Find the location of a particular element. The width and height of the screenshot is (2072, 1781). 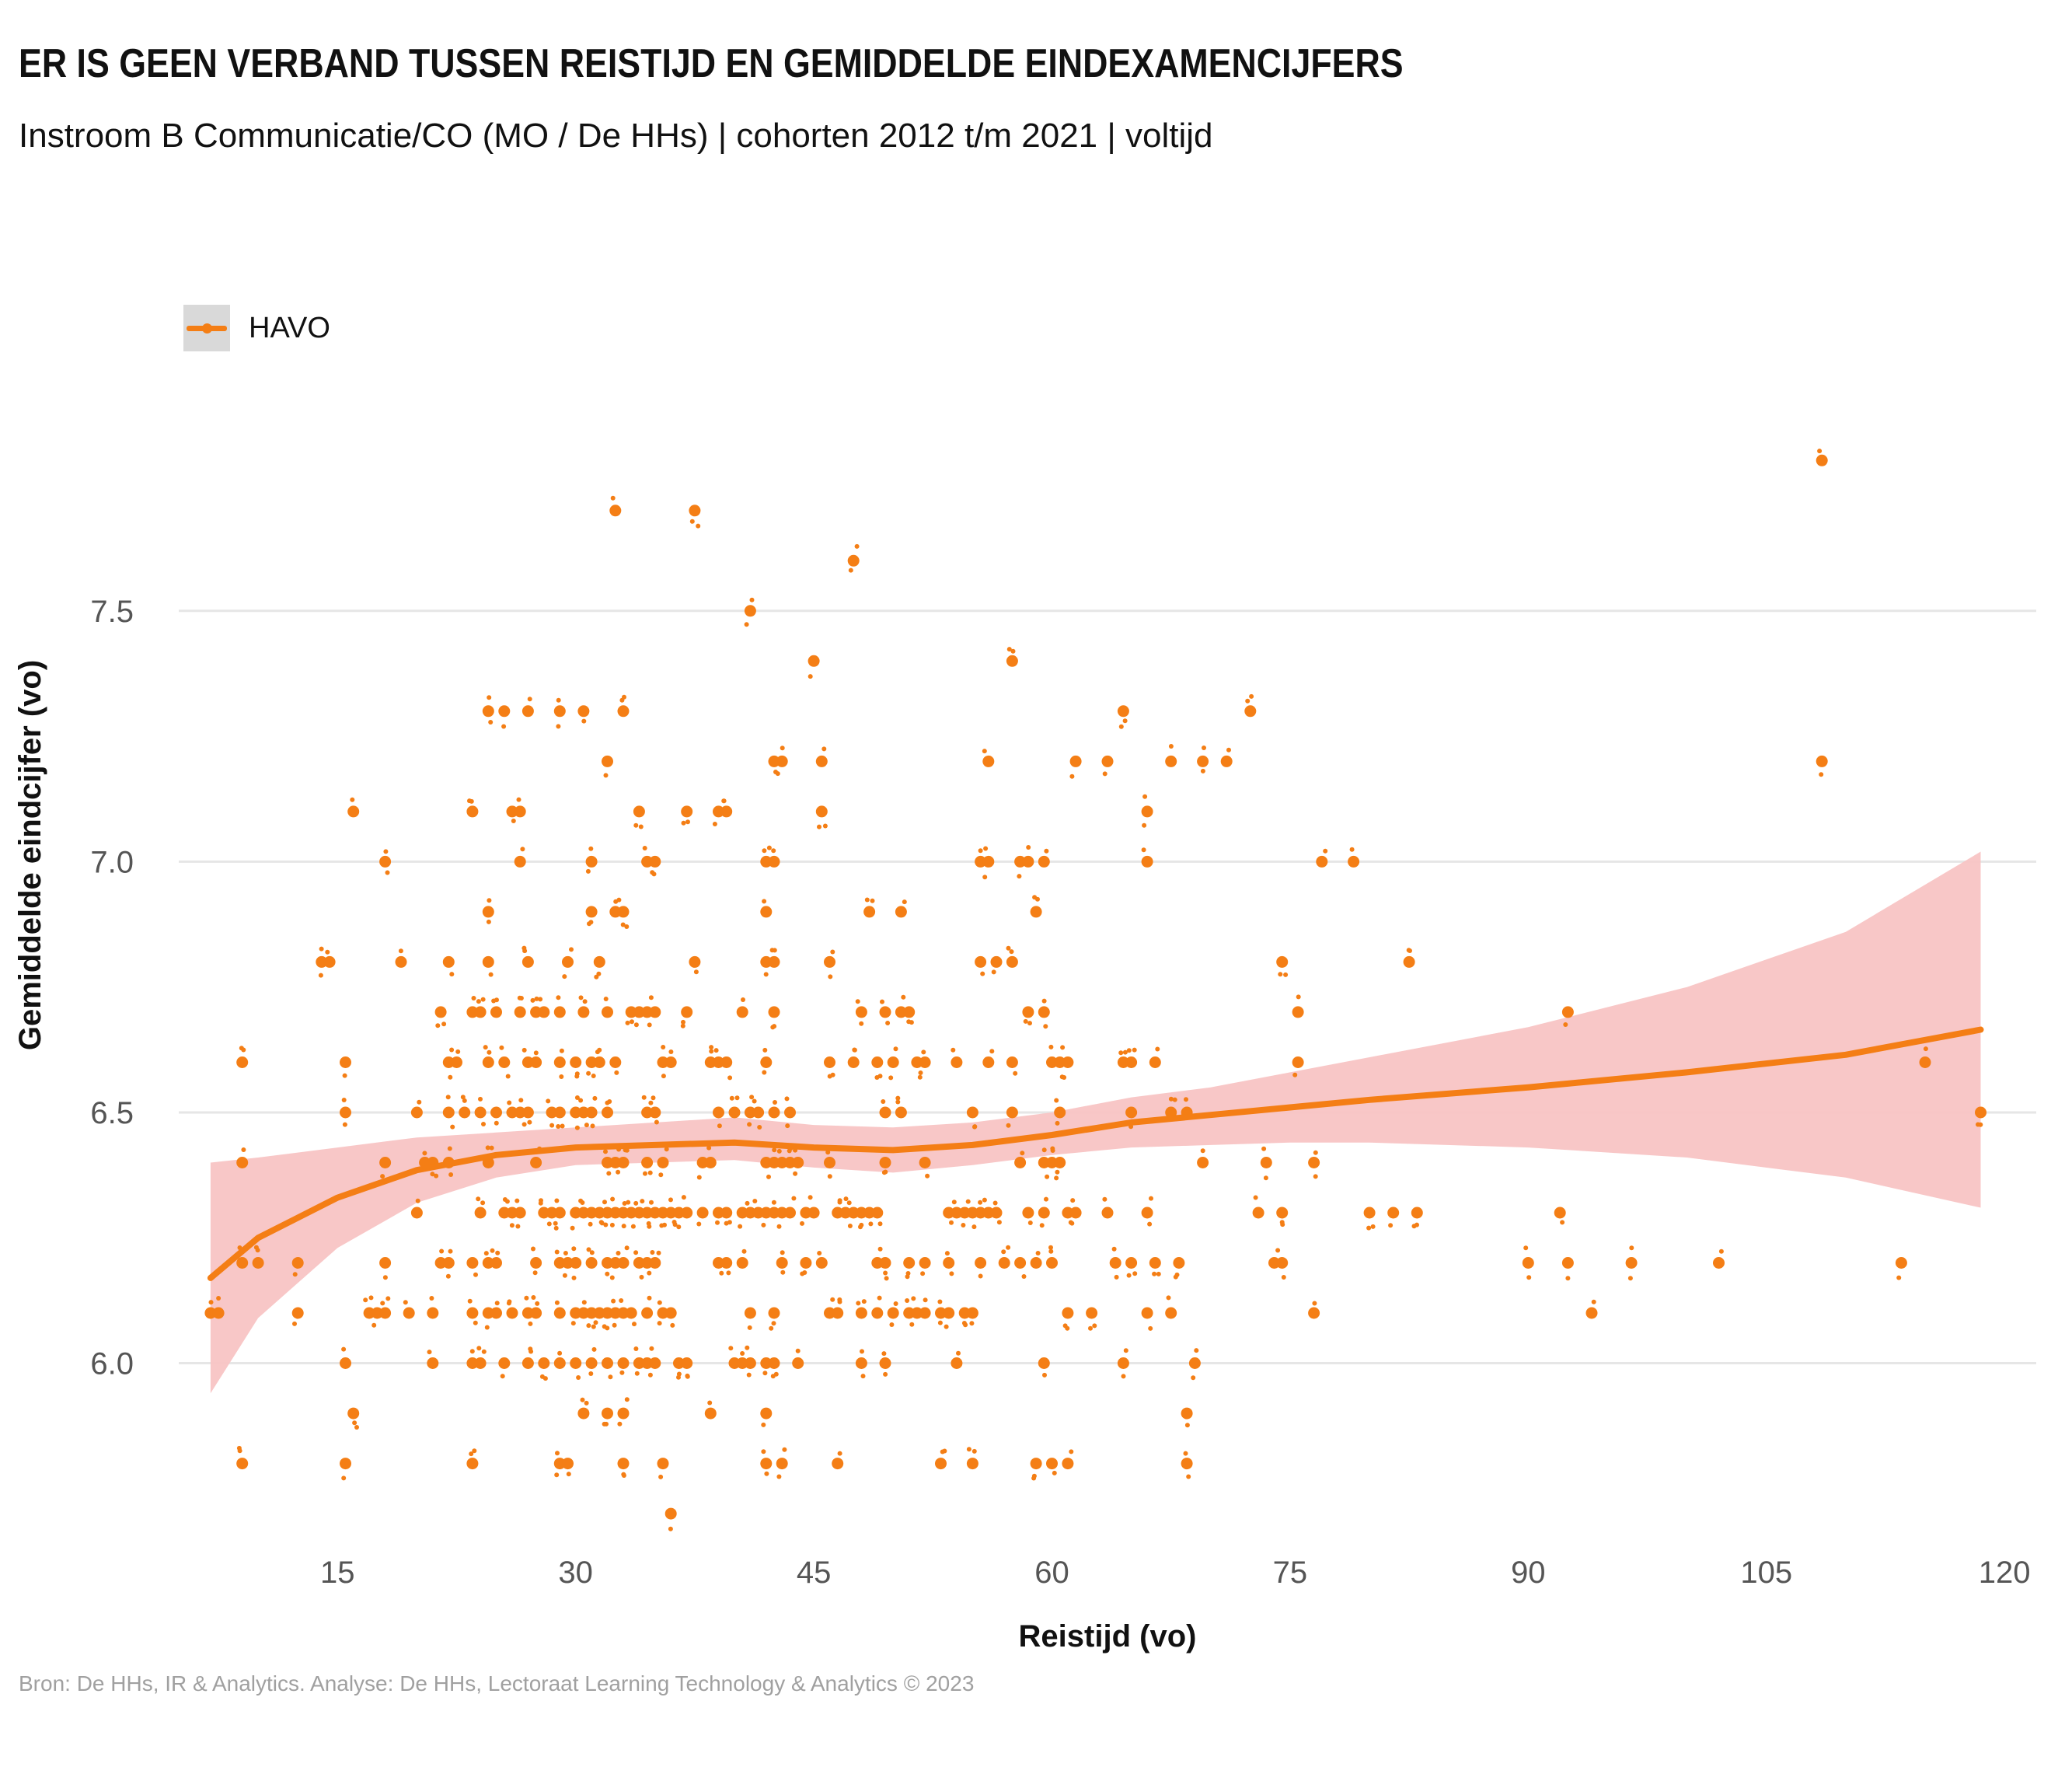

y-tick-label: 7.5 is located at coordinates (112, 612).